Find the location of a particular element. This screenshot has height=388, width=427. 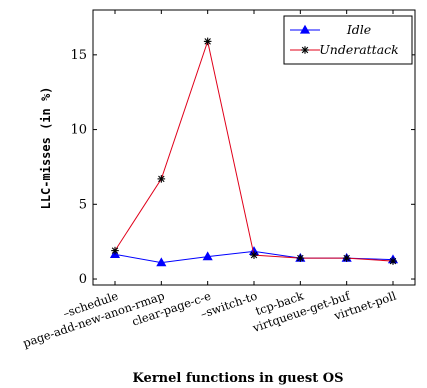

legend-entry: Idle is located at coordinates (330, 29).